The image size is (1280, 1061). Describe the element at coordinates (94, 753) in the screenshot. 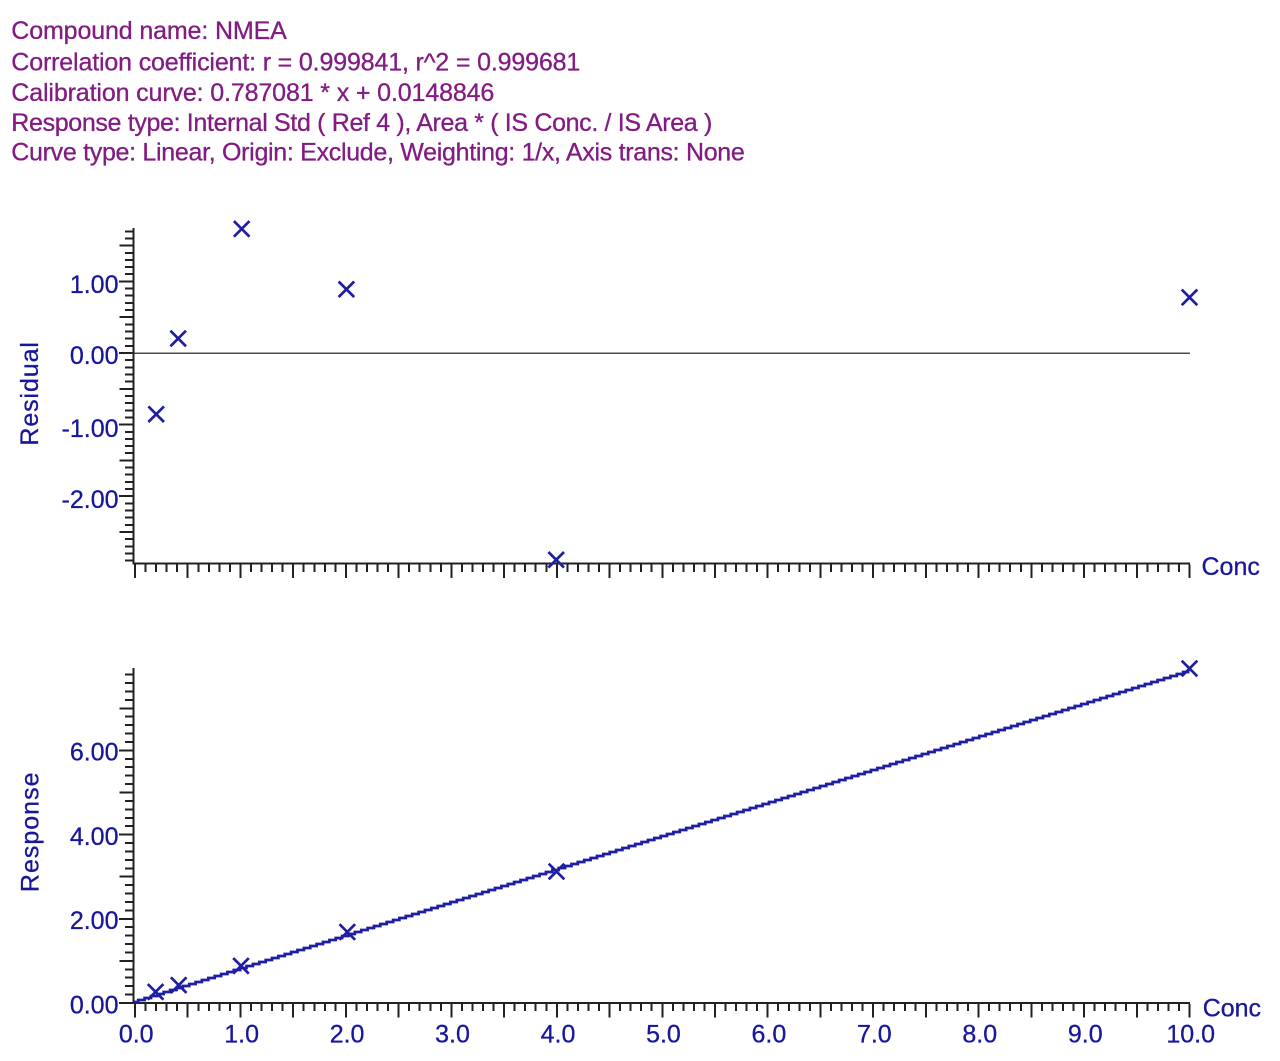

I see `svg-text: 6.00` at that location.